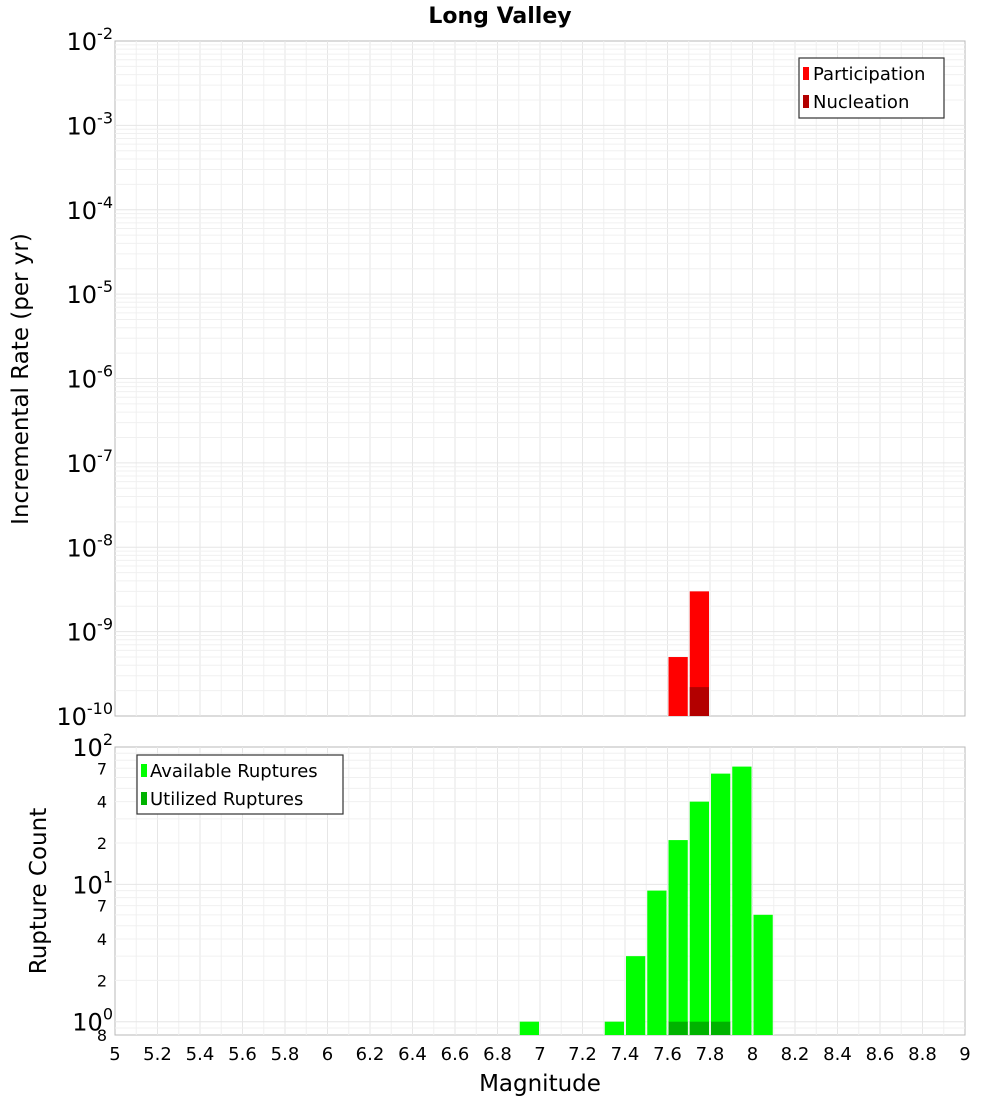 The height and width of the screenshot is (1100, 1000). I want to click on top-legend-box, so click(871, 88).